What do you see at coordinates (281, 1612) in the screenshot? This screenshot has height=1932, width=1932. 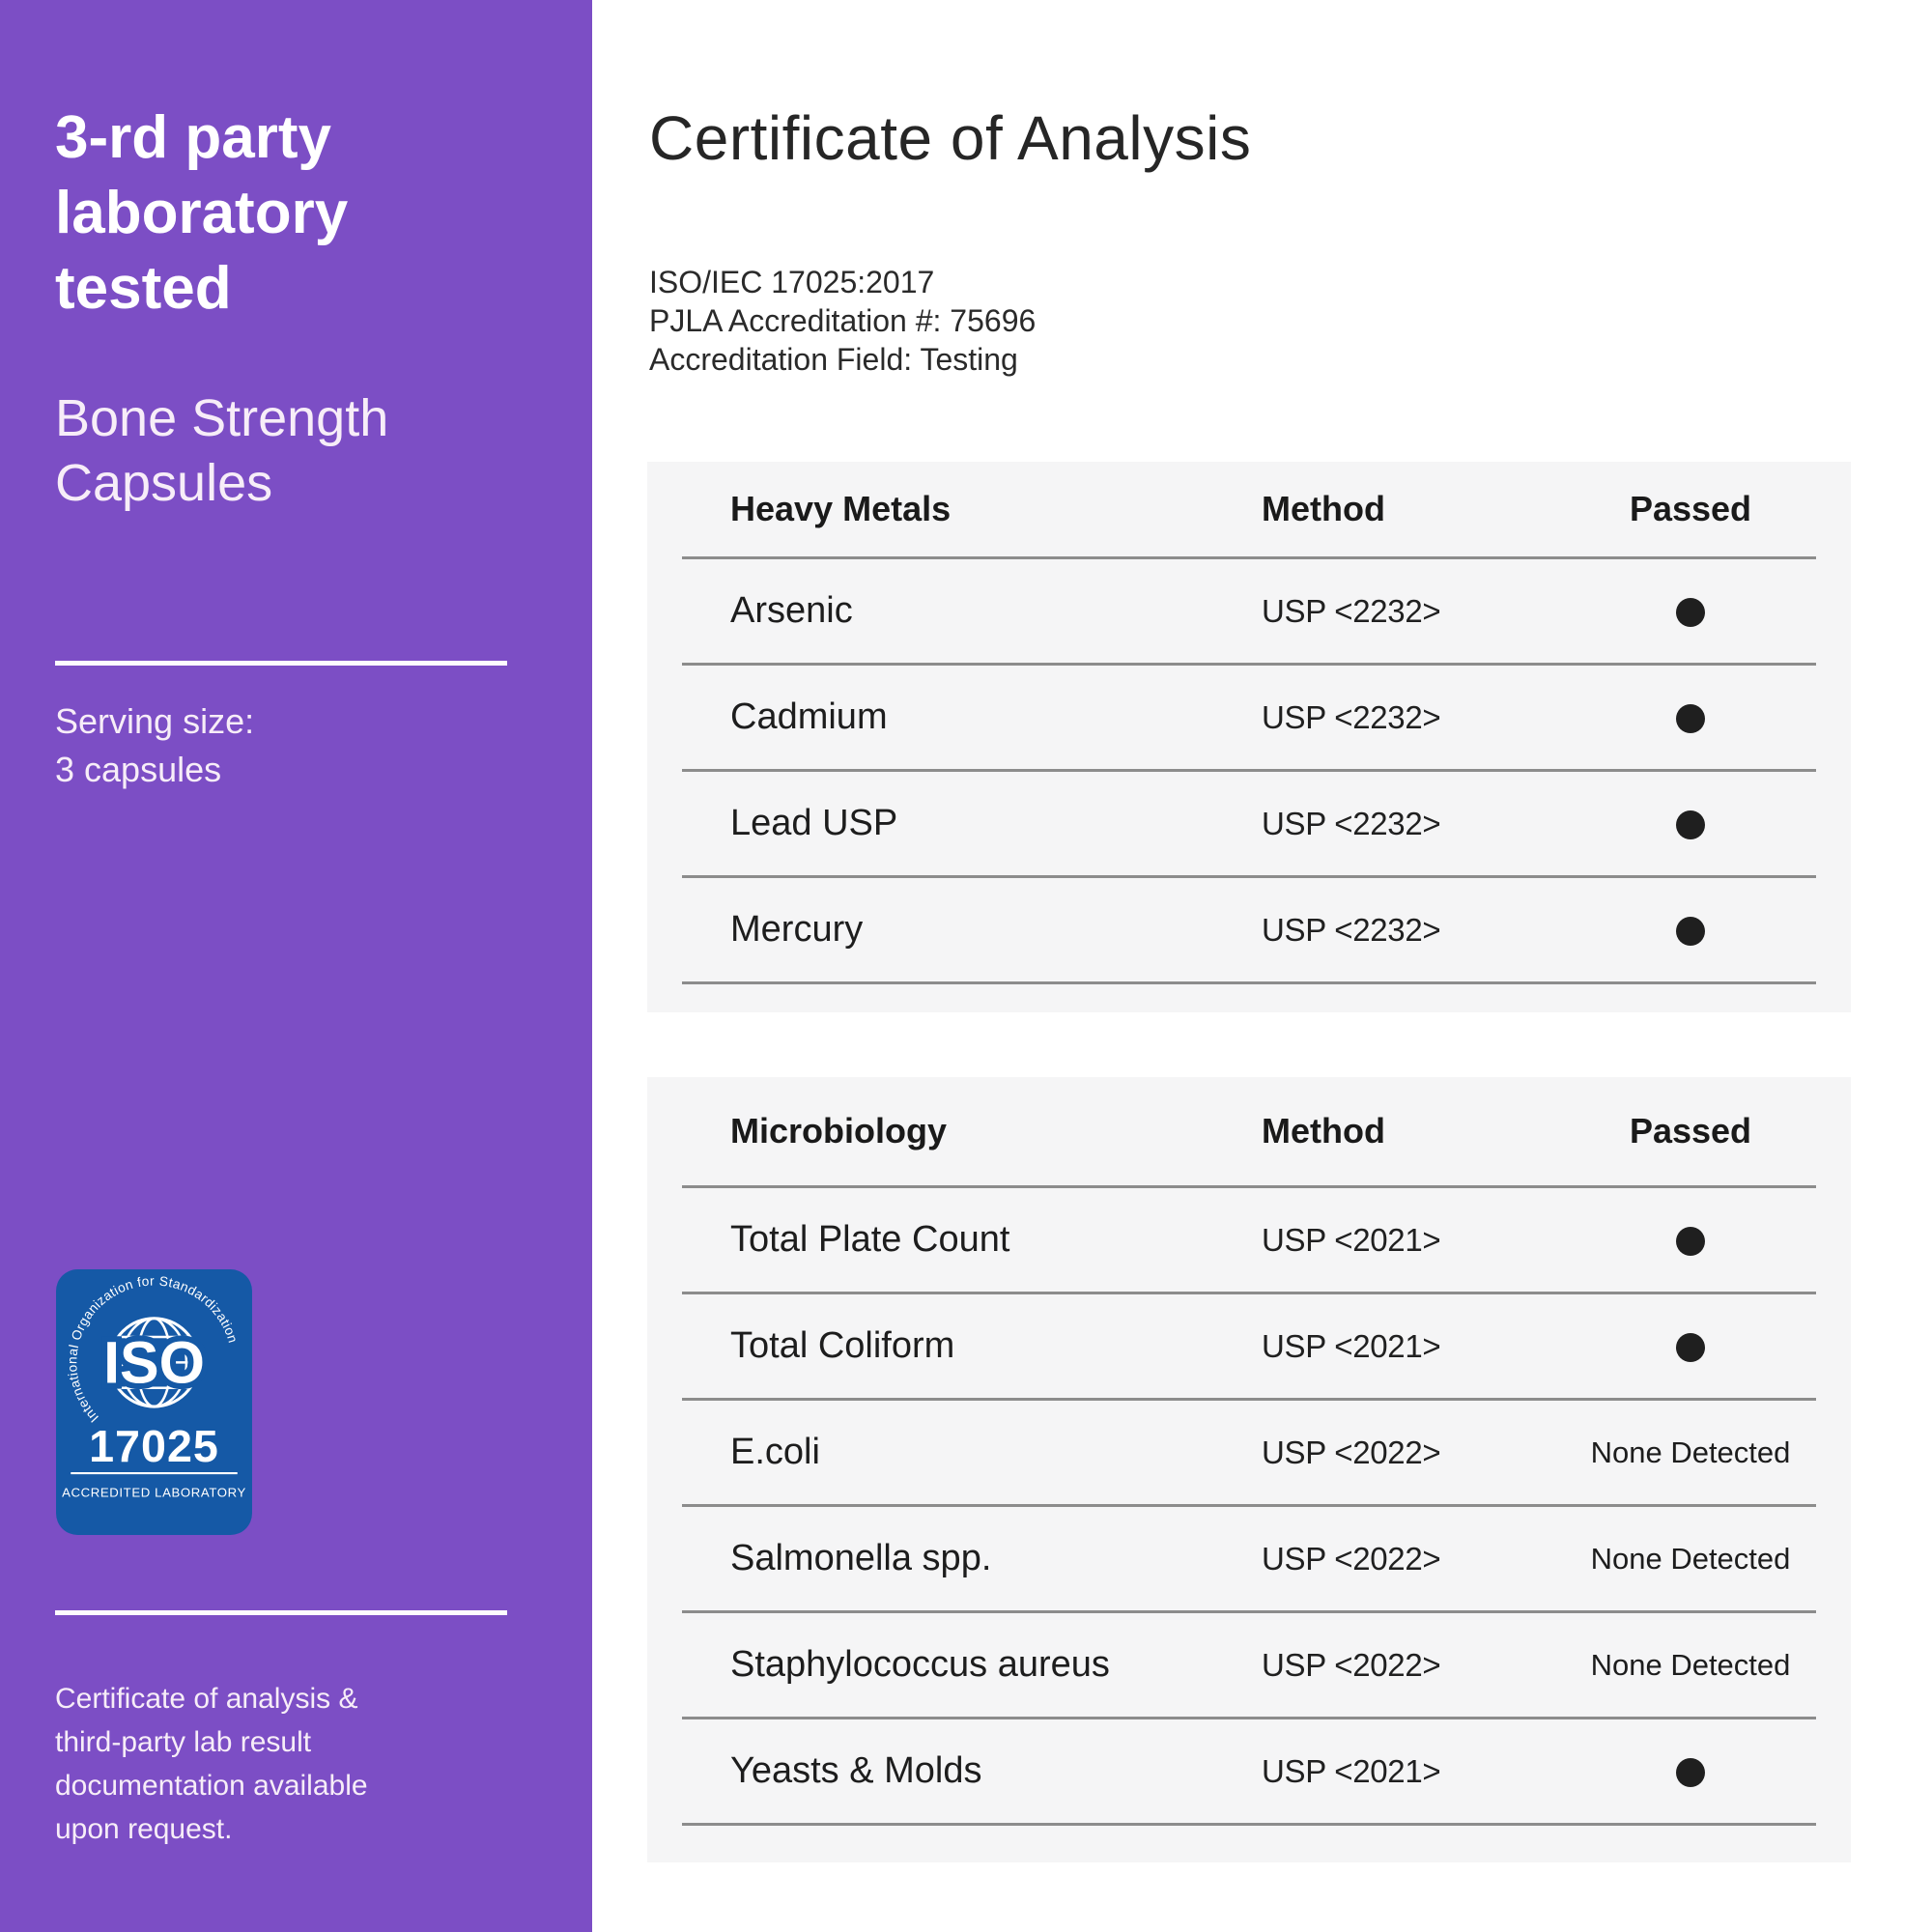 I see `sidebar-divider-bottom` at bounding box center [281, 1612].